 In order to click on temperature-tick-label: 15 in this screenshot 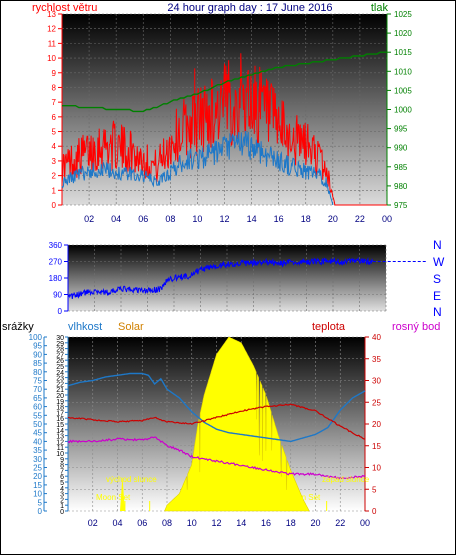, I will do `click(376, 446)`.